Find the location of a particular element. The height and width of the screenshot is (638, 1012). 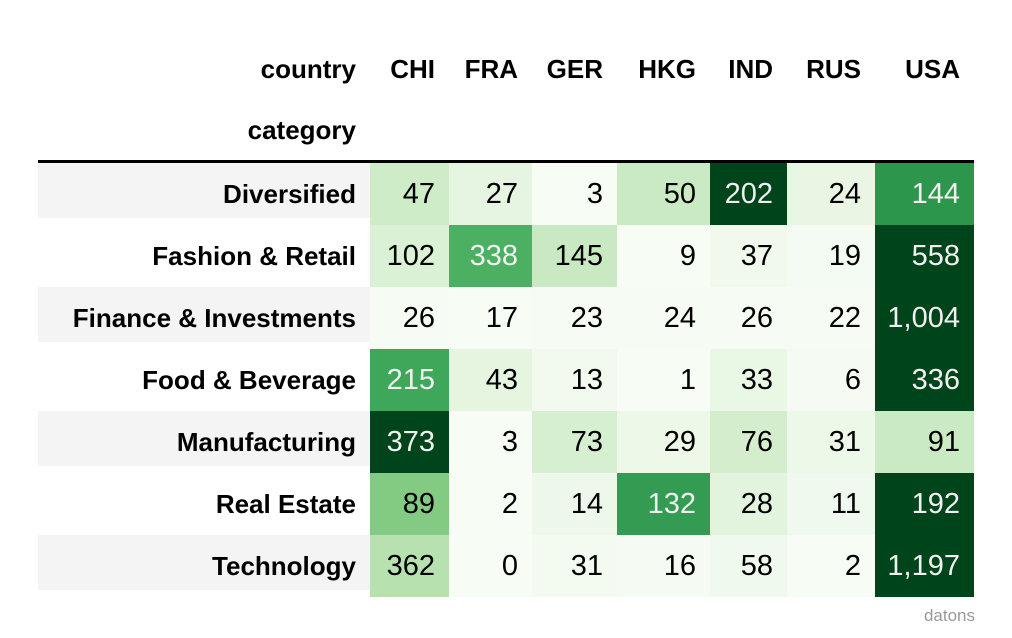

heatmap-cell-ind: 33 is located at coordinates (748, 380).